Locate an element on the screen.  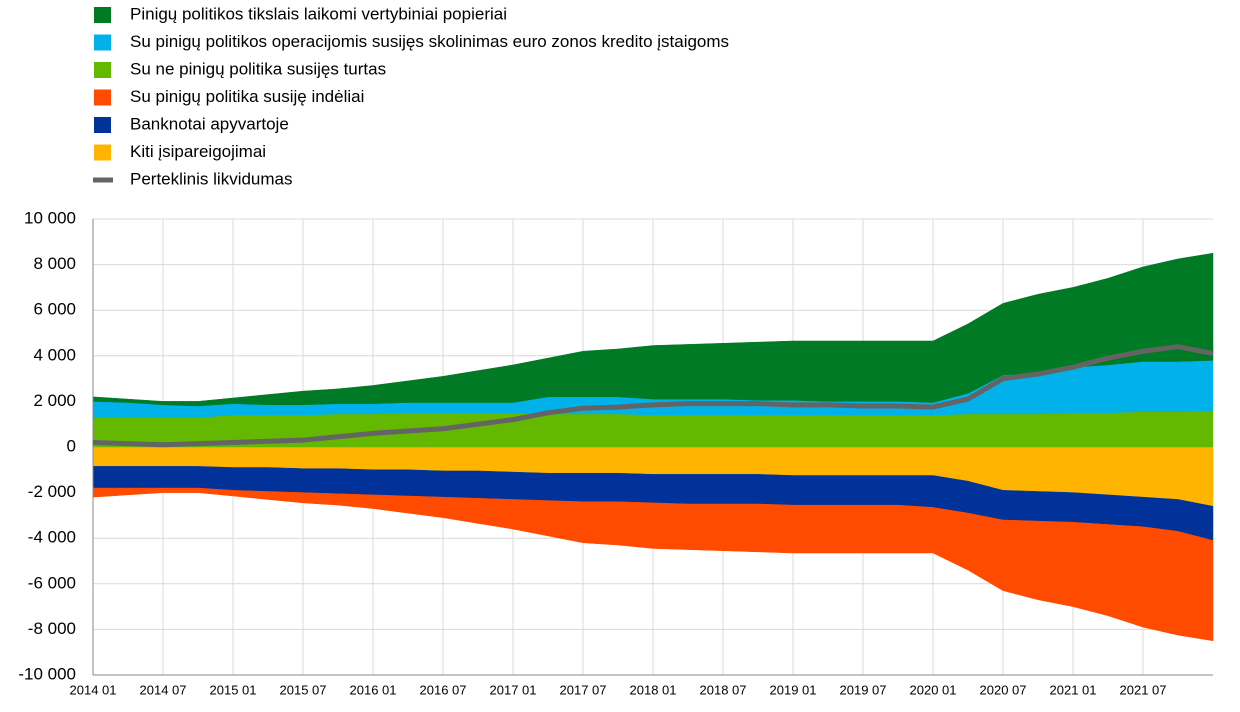
y-tick-label: -8 000 is located at coordinates (52, 628).